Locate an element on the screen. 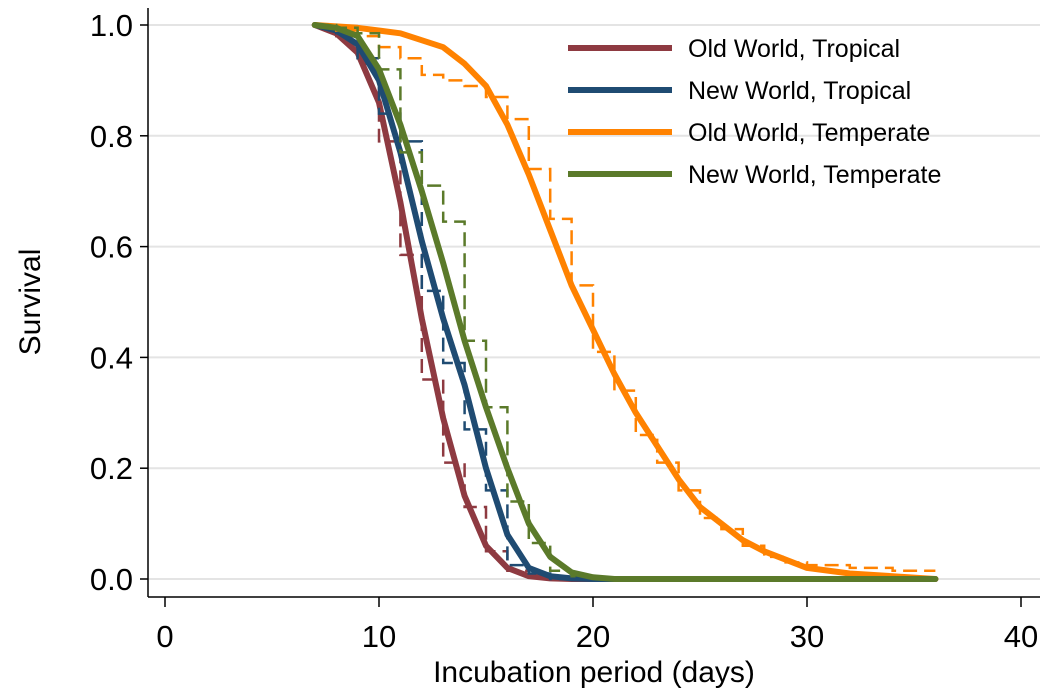  y-tick-label-4: 0.8 is located at coordinates (111, 136).